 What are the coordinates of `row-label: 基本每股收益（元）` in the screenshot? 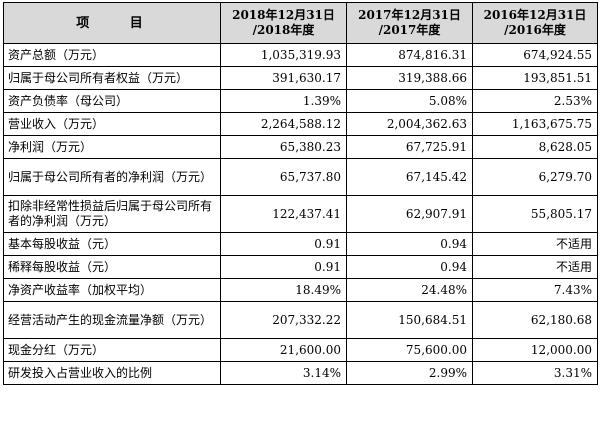 It's located at (112, 244).